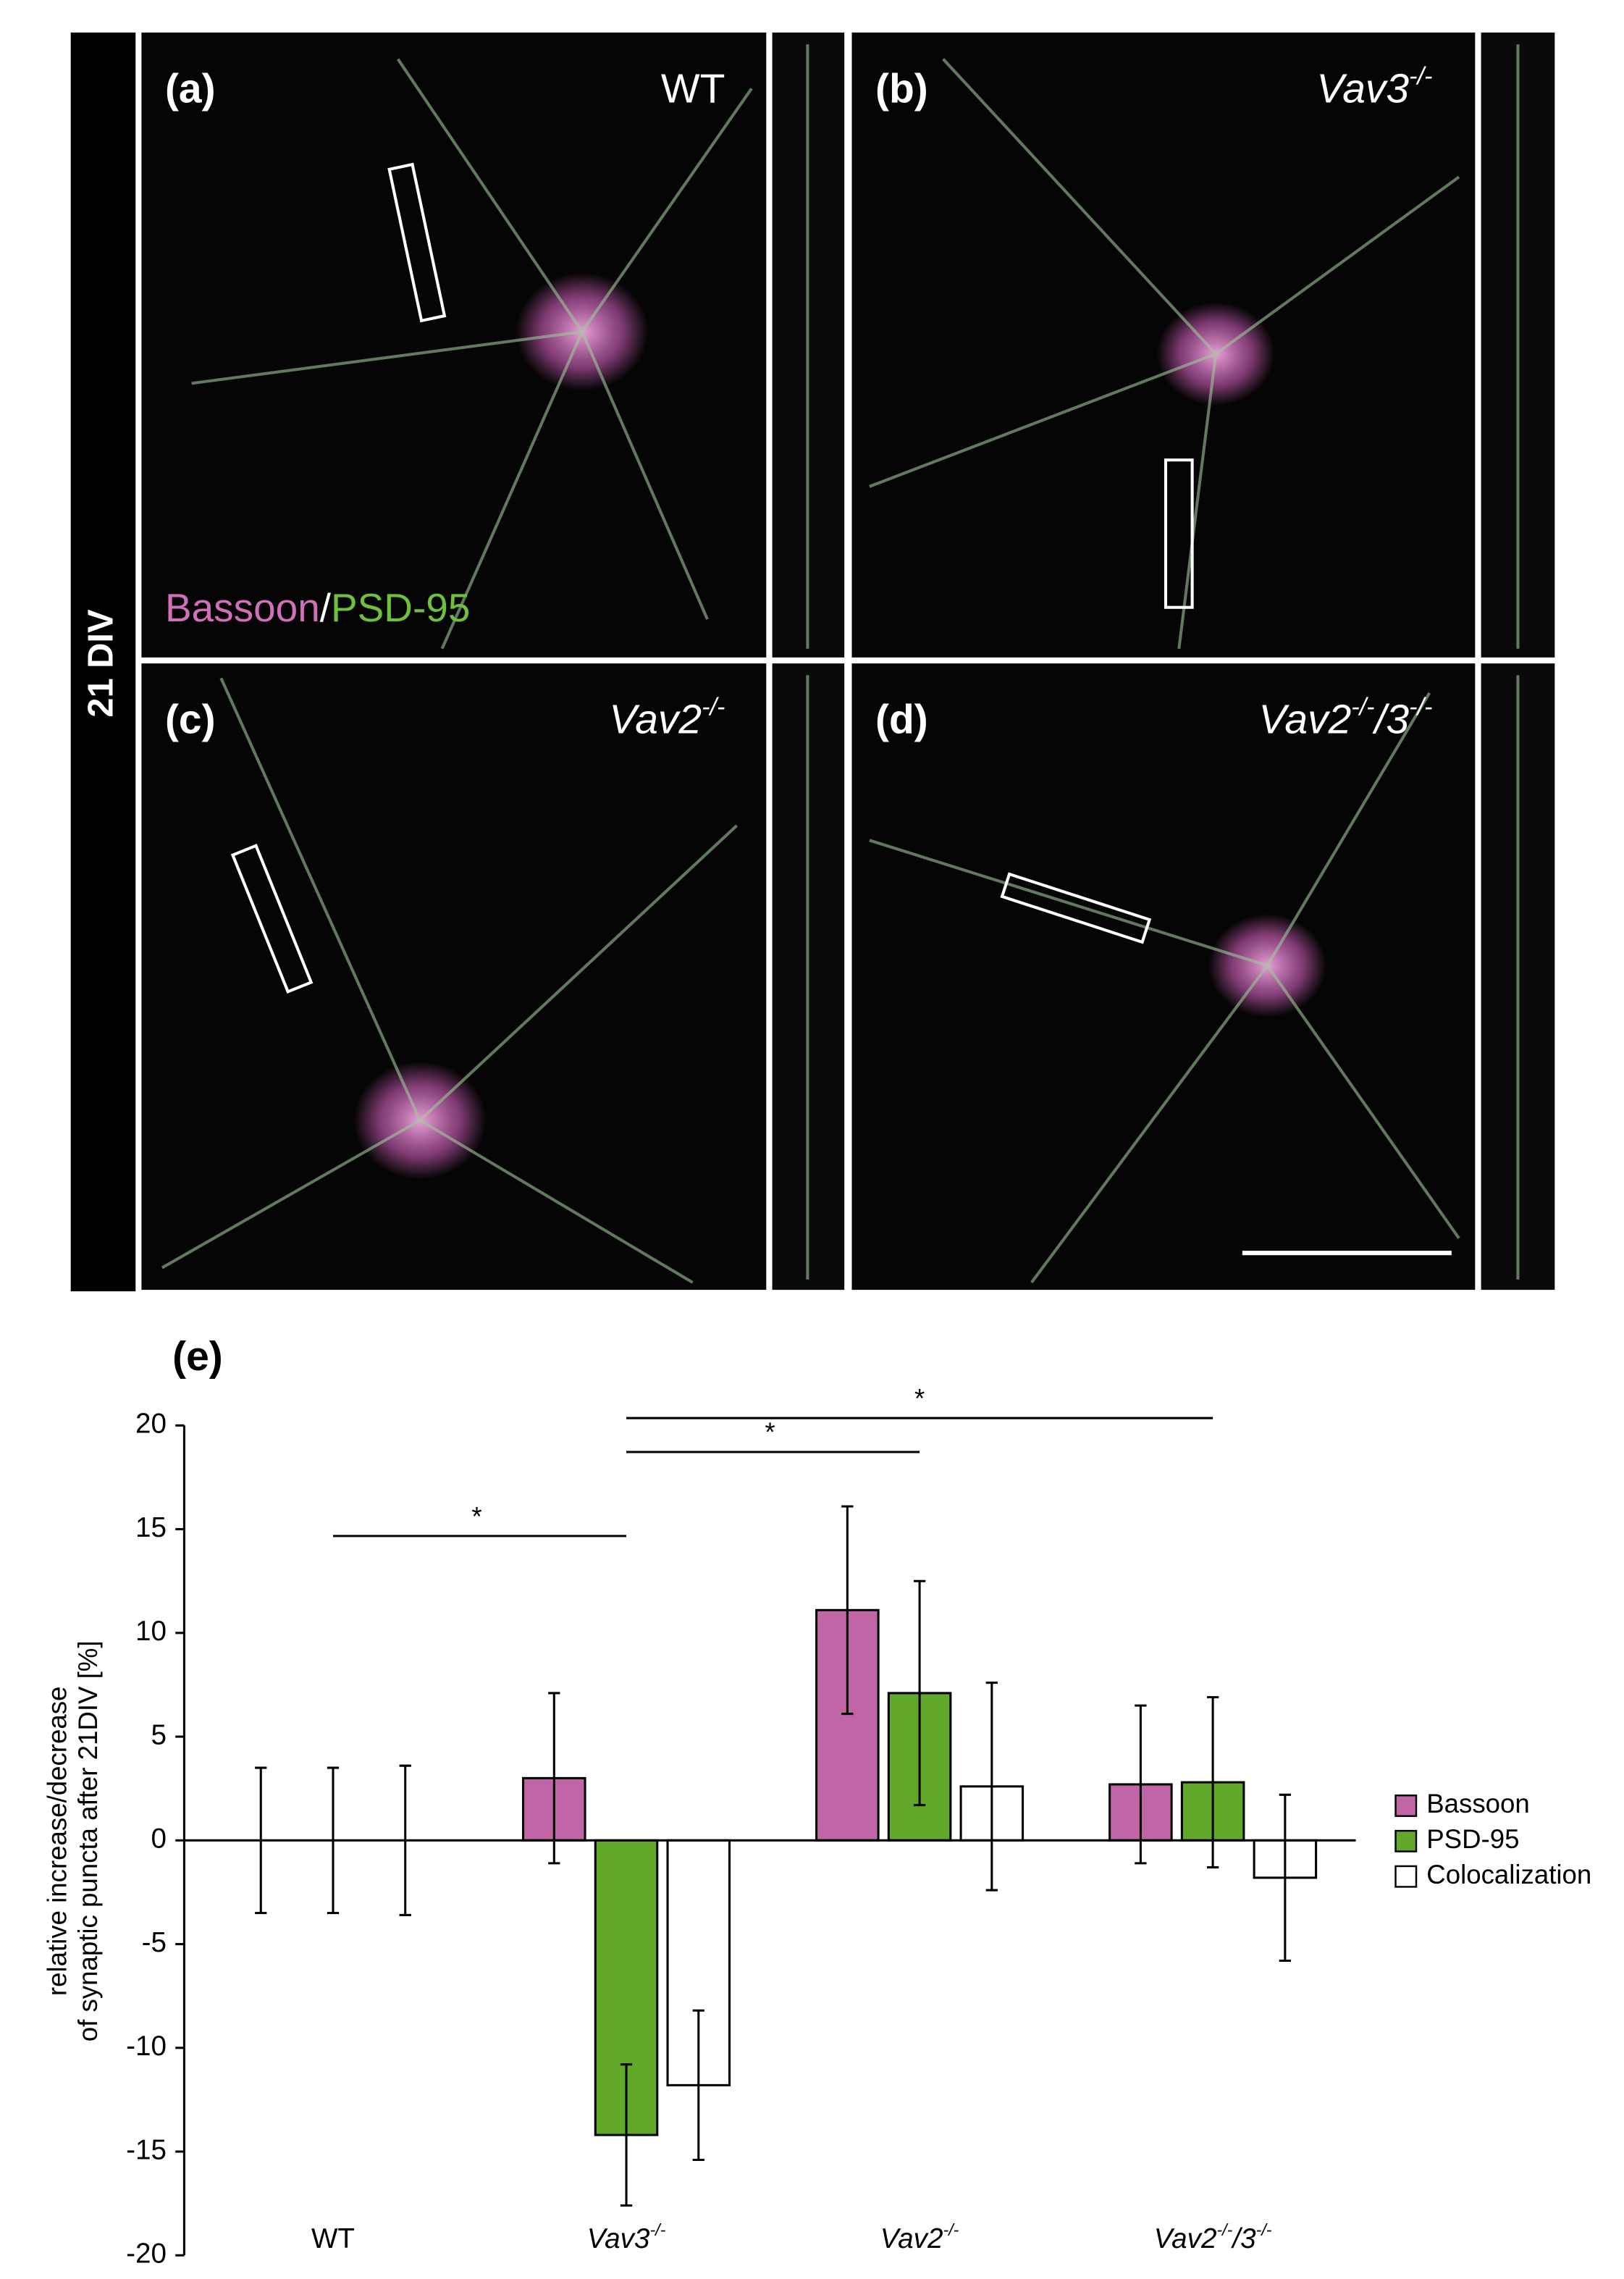 The width and height of the screenshot is (1624, 2279). What do you see at coordinates (146, 2149) in the screenshot?
I see `y-tick-label: -15` at bounding box center [146, 2149].